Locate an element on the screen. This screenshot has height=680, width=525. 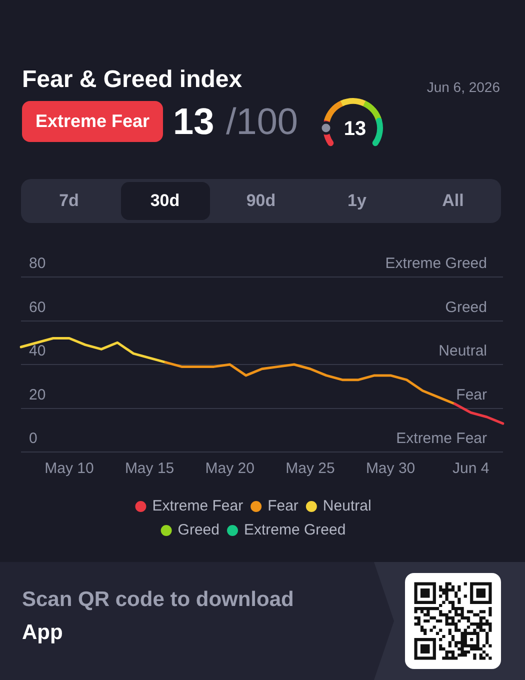
tab-bar: 7d 30d 90d 1y All is located at coordinates (261, 201).